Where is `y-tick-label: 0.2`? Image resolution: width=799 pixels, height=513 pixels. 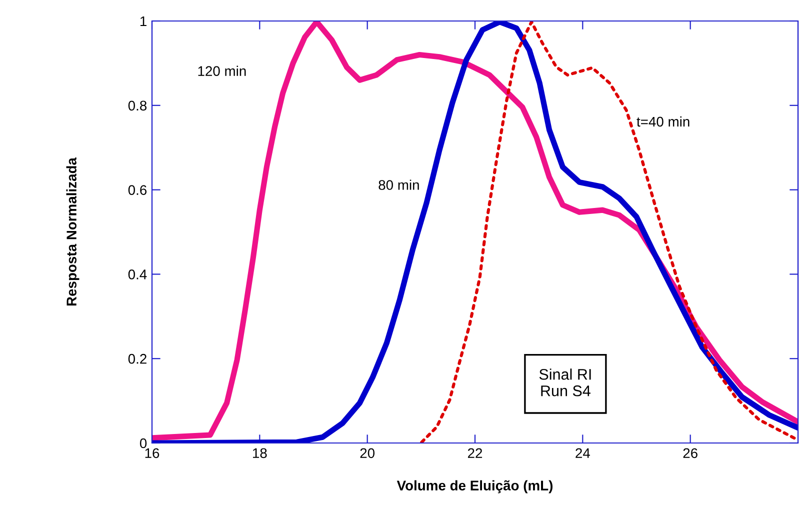 y-tick-label: 0.2 is located at coordinates (137, 359).